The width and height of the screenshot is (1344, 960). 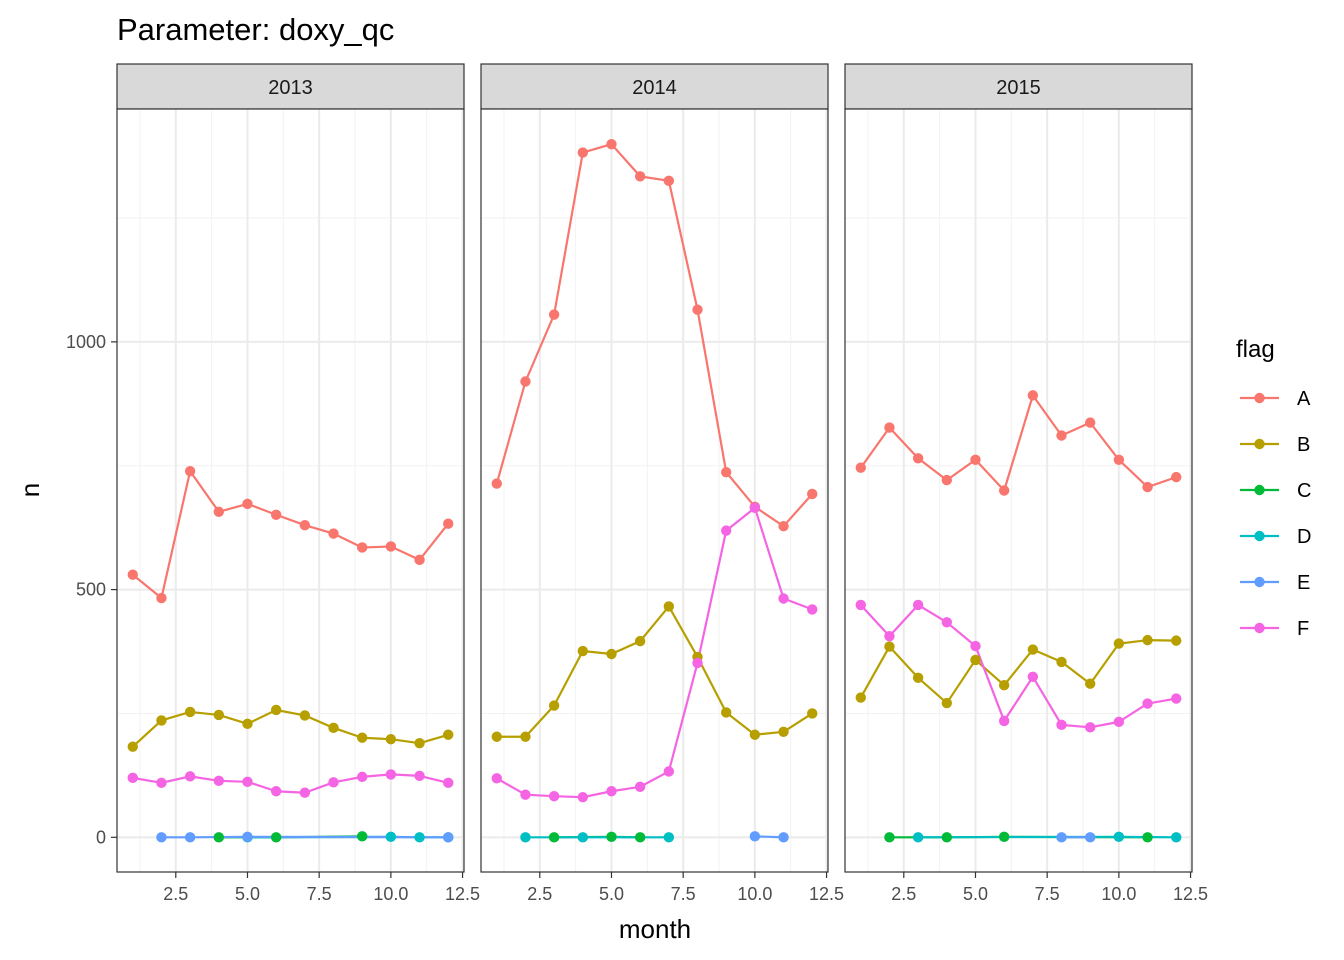 What do you see at coordinates (1275, 445) in the screenshot?
I see `legend-item-B: B` at bounding box center [1275, 445].